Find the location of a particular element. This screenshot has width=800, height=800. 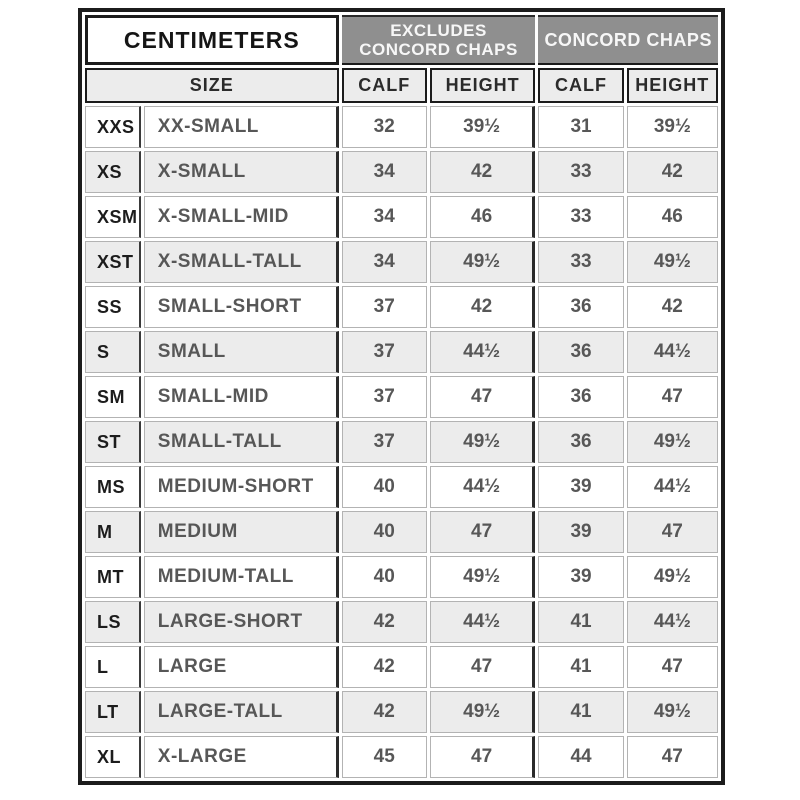

size-code-cell: SM is located at coordinates (113, 397).